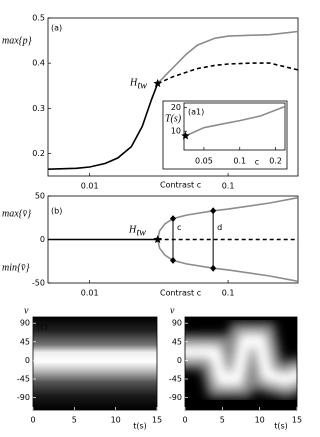  I want to click on y-tick-label: 0.4, so click(38, 63).